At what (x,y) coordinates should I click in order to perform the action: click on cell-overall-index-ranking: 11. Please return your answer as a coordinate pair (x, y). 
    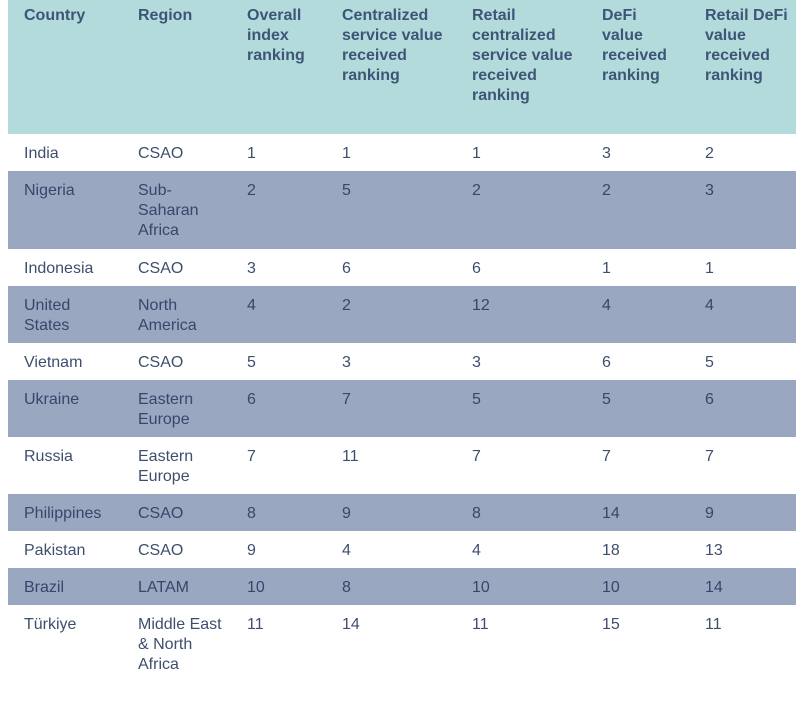
    Looking at the image, I should click on (255, 624).